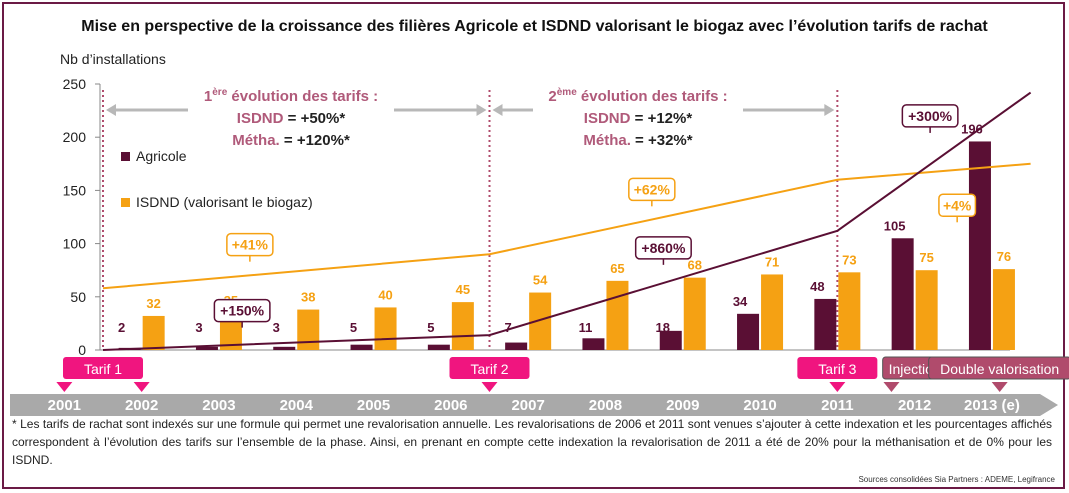 The width and height of the screenshot is (1069, 493). I want to click on data-label-isdnd: 54, so click(540, 280).